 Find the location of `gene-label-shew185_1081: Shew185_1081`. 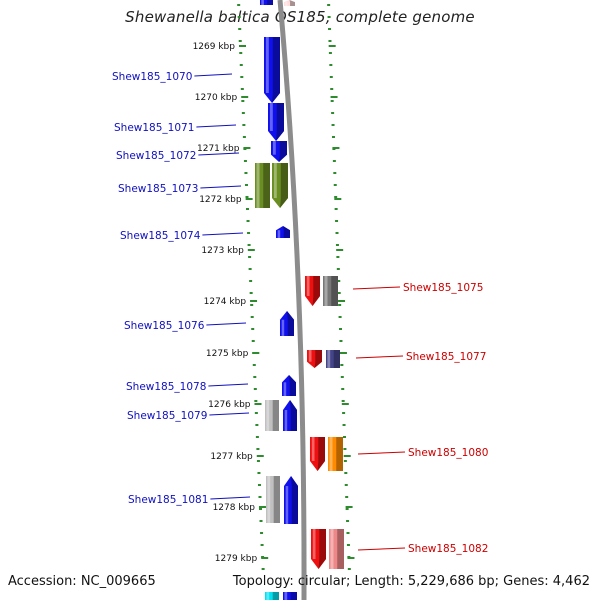

gene-label-shew185_1081: Shew185_1081 is located at coordinates (189, 500).